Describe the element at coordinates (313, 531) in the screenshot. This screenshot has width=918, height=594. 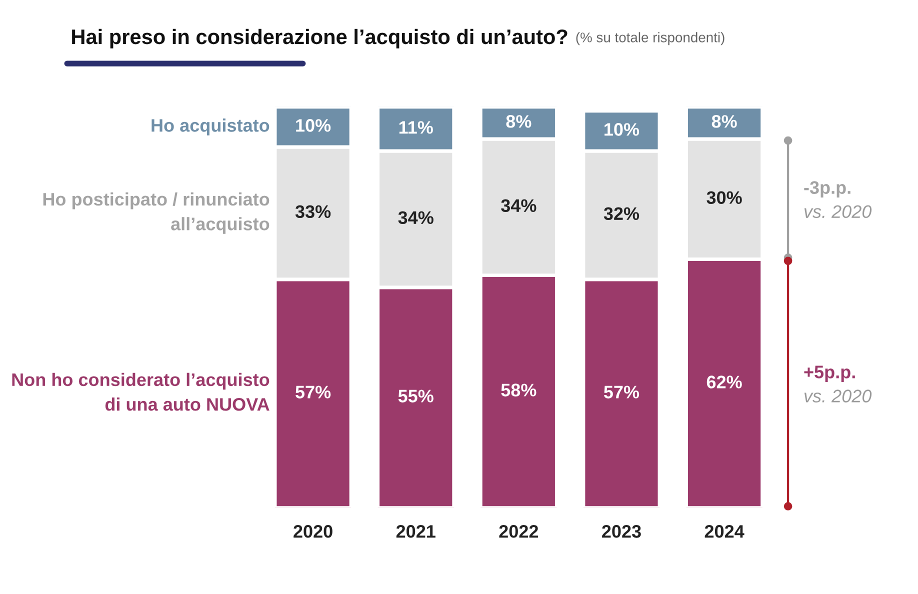
I see `x-tick-label: 2020` at that location.